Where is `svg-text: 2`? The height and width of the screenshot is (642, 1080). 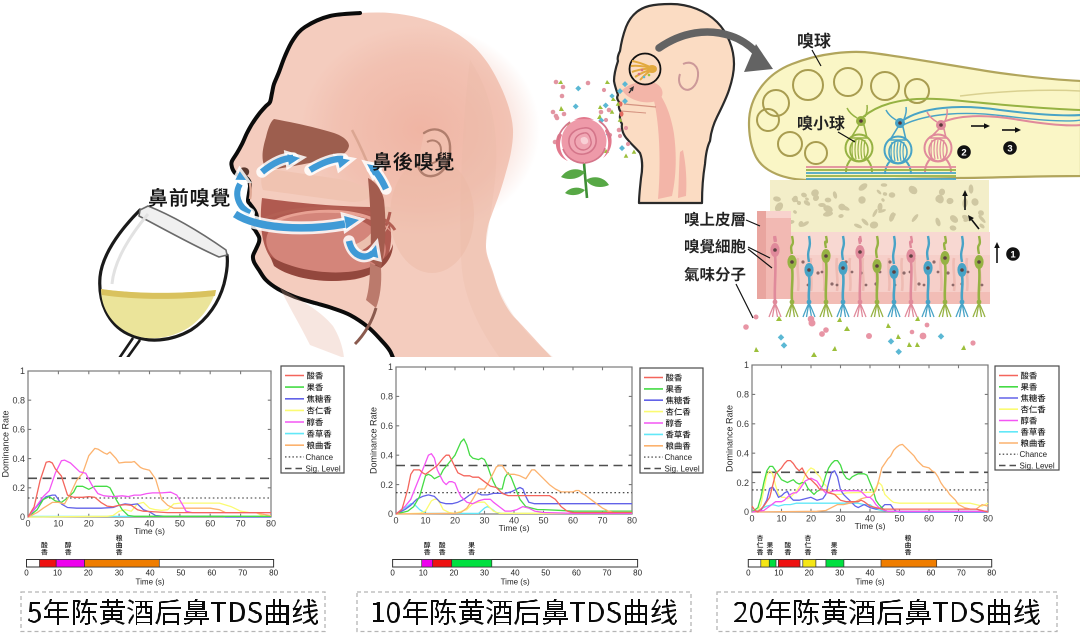
svg-text: 2 is located at coordinates (963, 152).